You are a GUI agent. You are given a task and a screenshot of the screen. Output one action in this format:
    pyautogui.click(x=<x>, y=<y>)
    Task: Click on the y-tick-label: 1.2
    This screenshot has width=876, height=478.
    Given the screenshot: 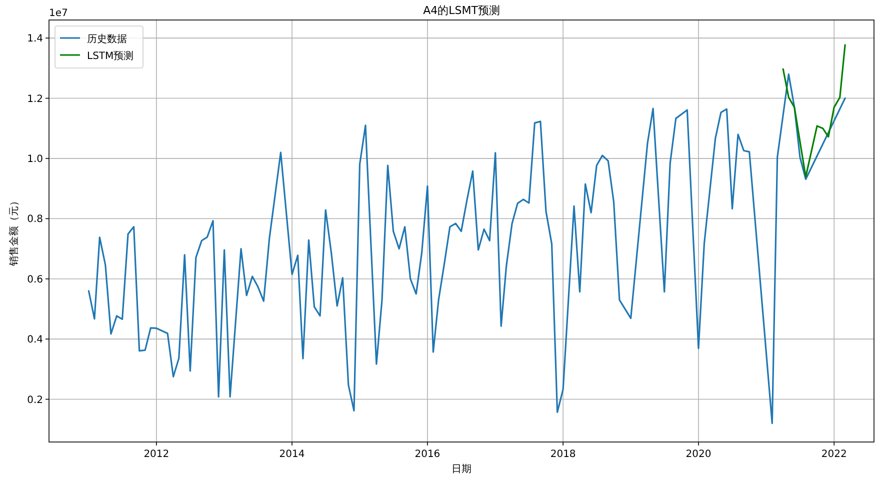 What is the action you would take?
    pyautogui.click(x=35, y=99)
    